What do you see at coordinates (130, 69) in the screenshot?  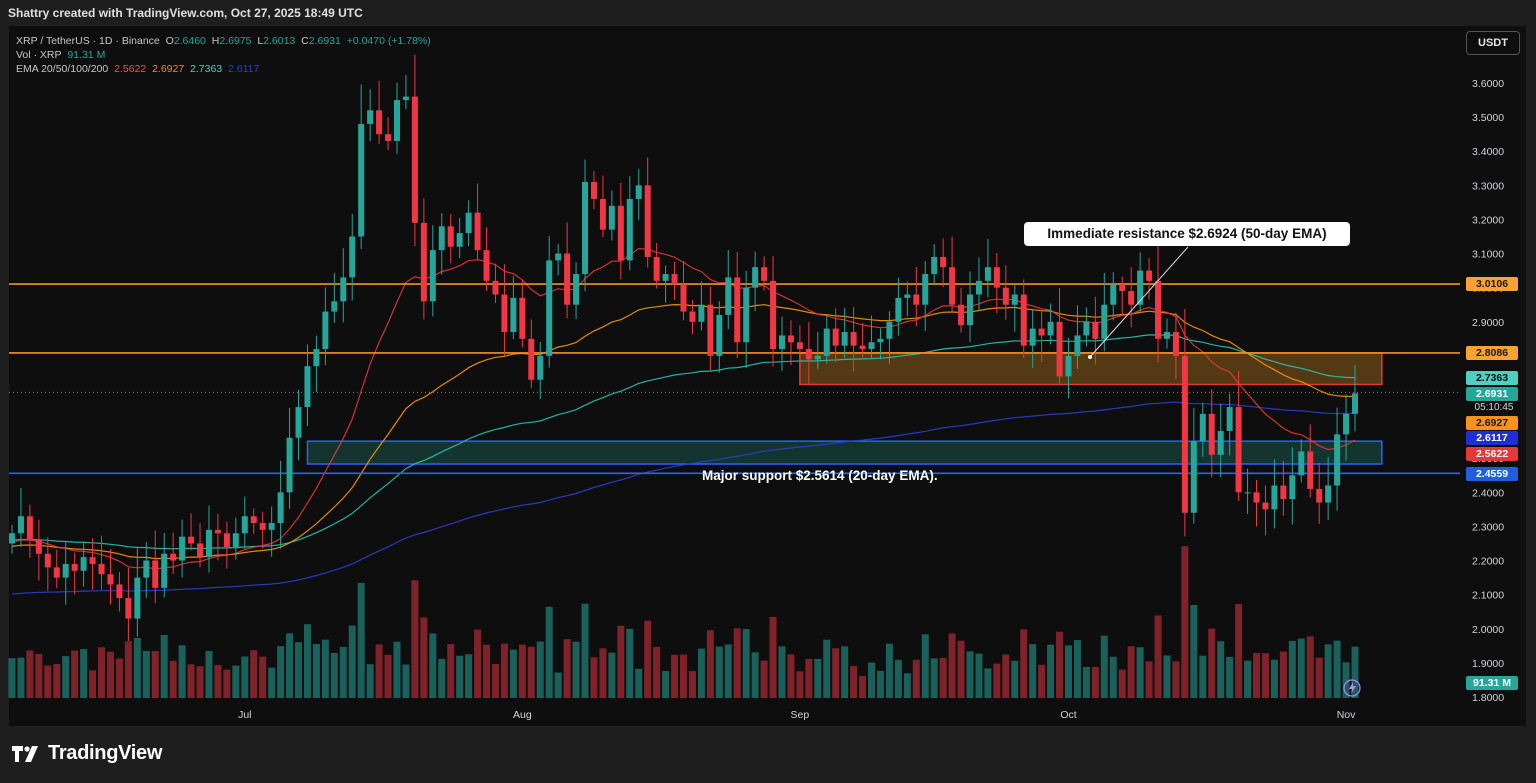 I see `ema20-value: 2.5622` at bounding box center [130, 69].